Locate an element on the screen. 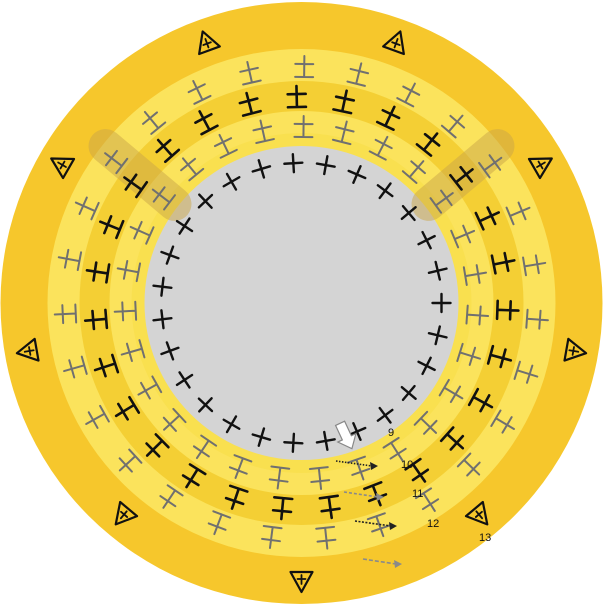  round-label-9: 9 is located at coordinates (391, 433).